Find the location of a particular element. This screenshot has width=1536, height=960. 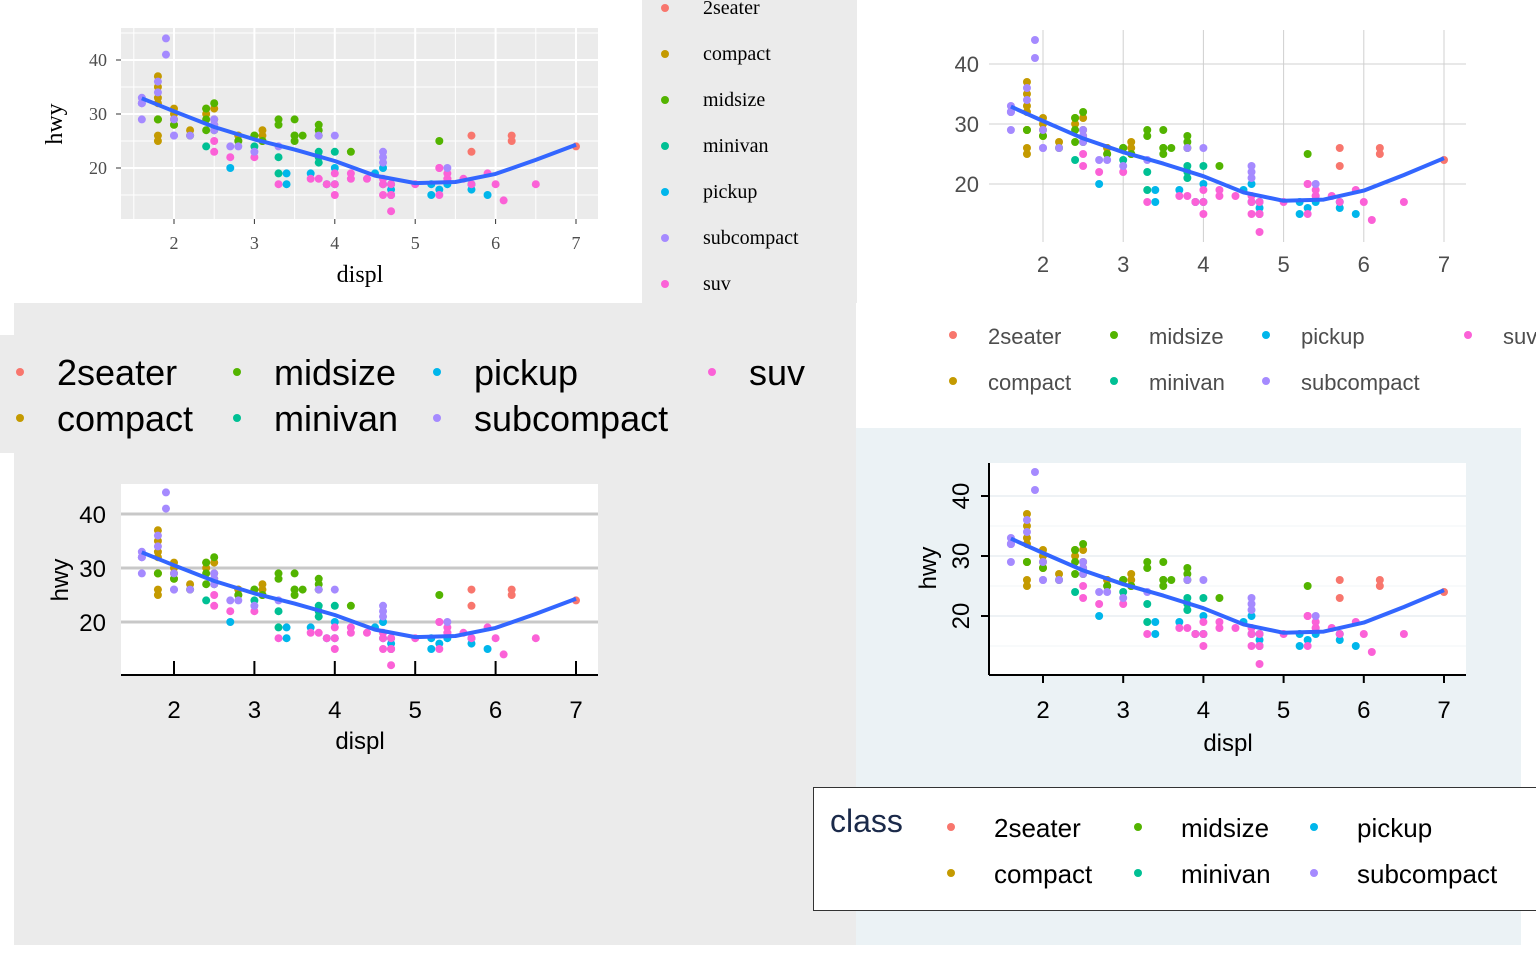

smooth-line is located at coordinates (359, 141).